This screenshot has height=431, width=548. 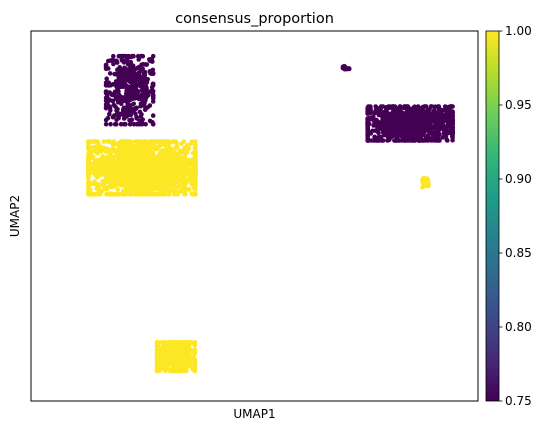 I want to click on cluster-points, so click(x=142, y=168).